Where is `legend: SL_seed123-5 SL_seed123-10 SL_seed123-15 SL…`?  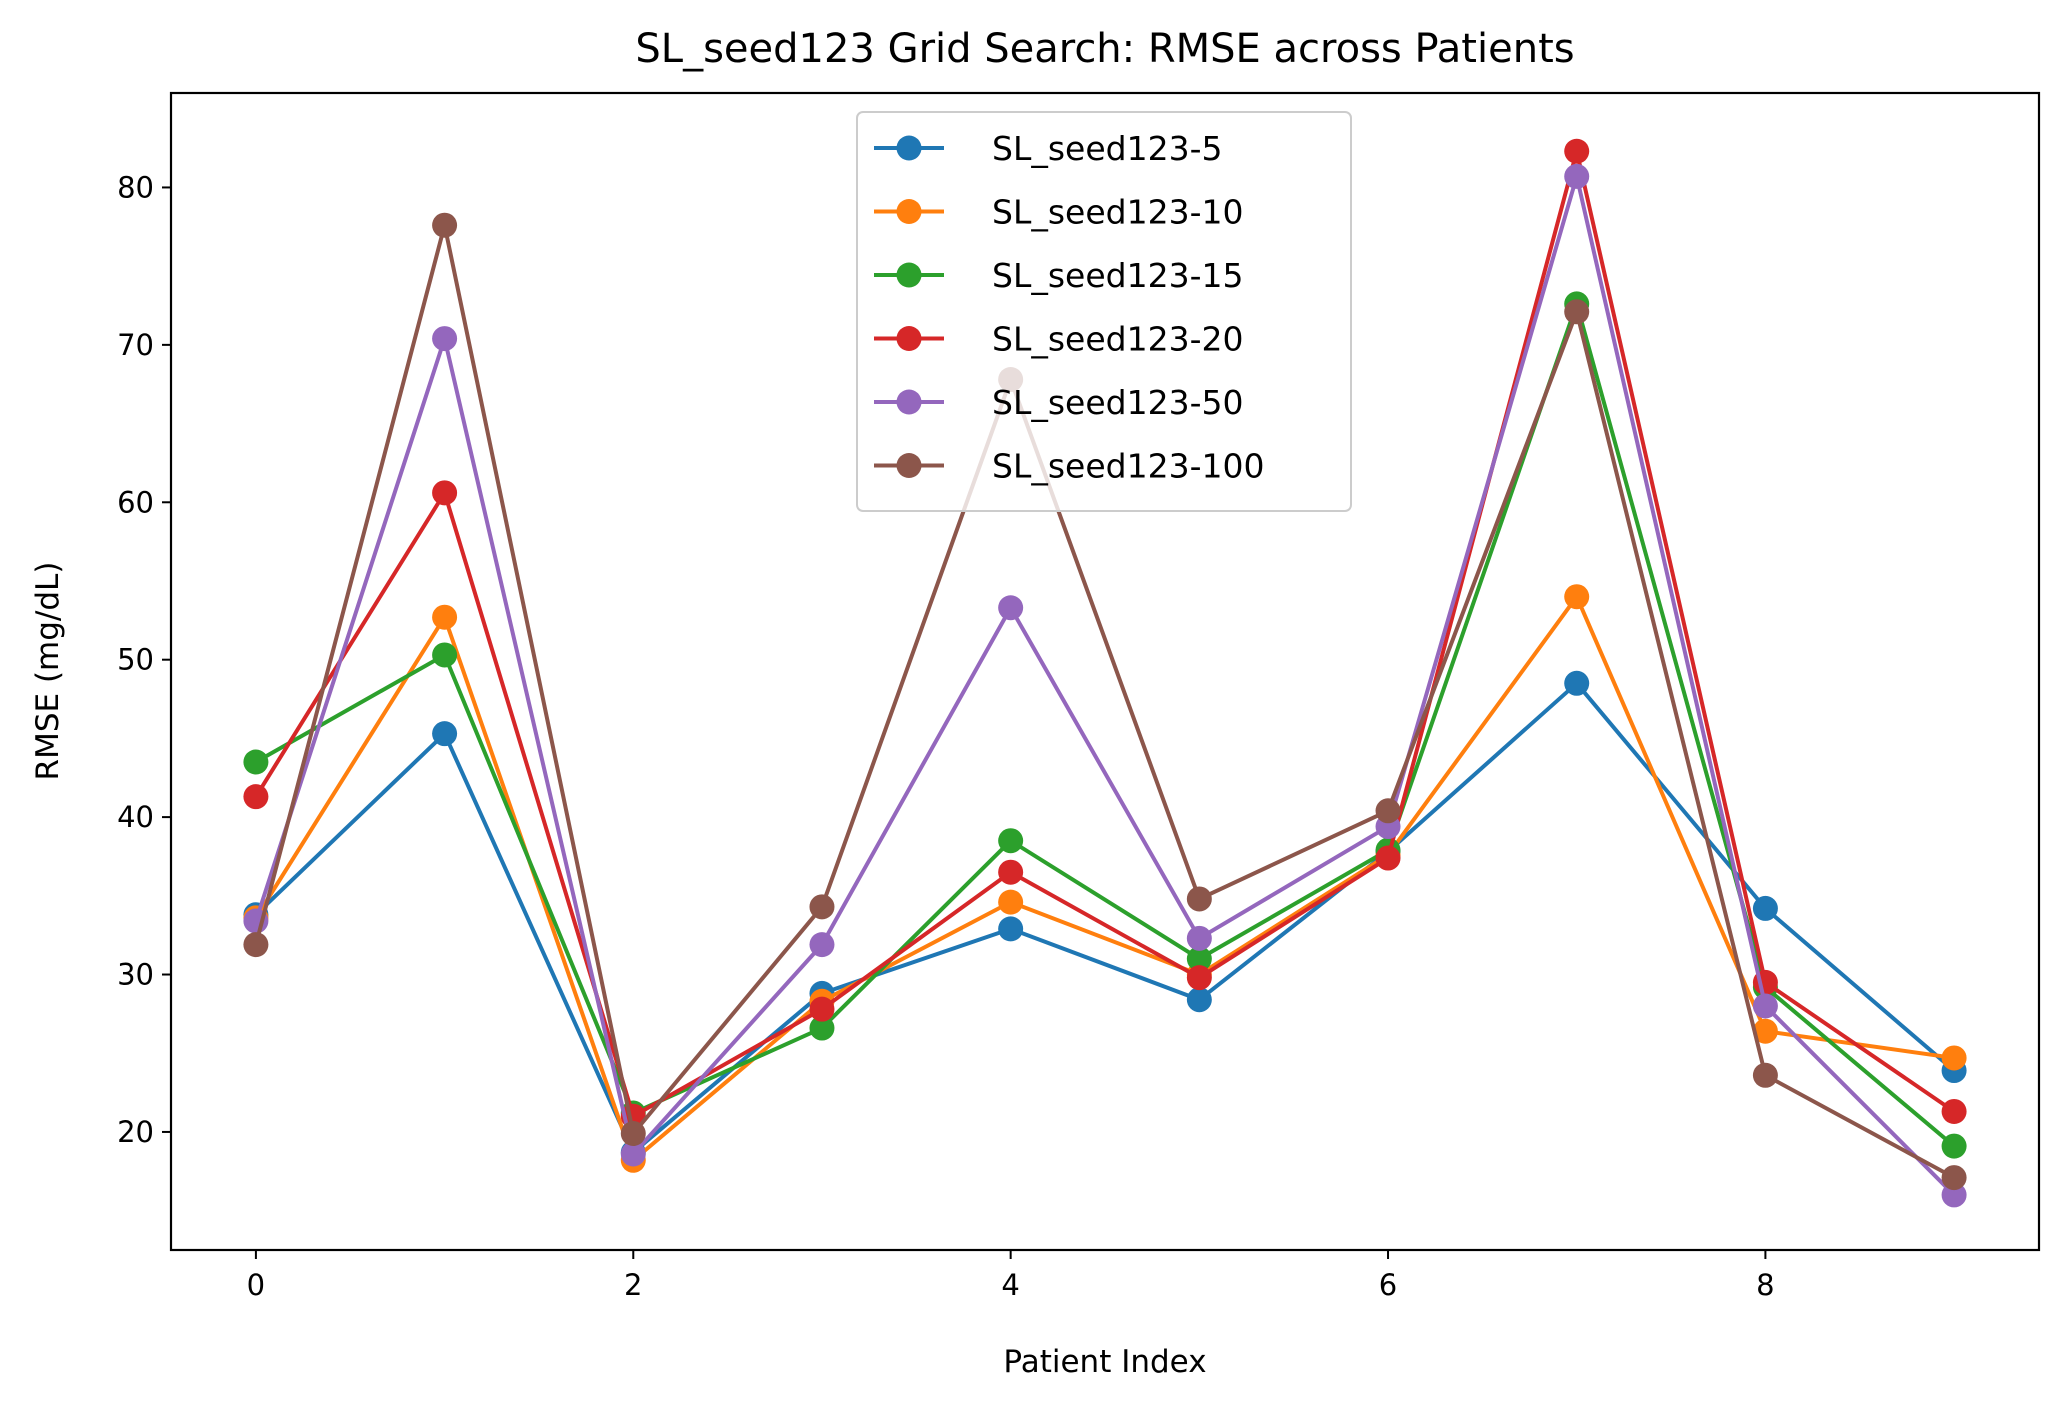 legend: SL_seed123-5 SL_seed123-10 SL_seed123-15 SL… is located at coordinates (1104, 311).